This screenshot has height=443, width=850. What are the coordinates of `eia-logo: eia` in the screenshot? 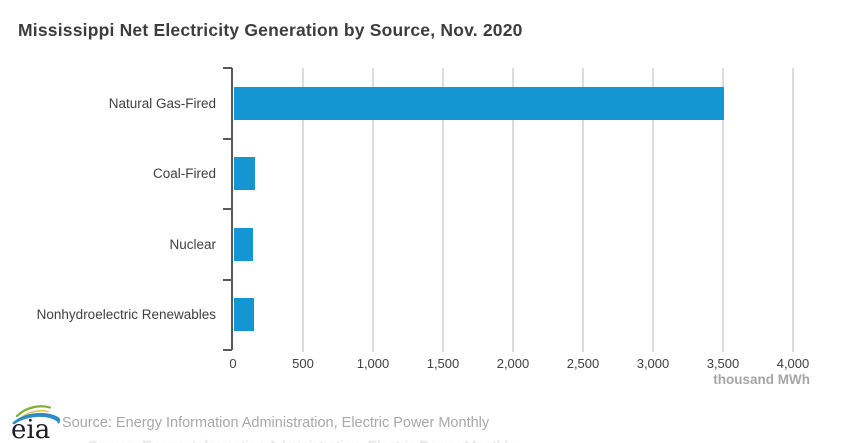 It's located at (36, 423).